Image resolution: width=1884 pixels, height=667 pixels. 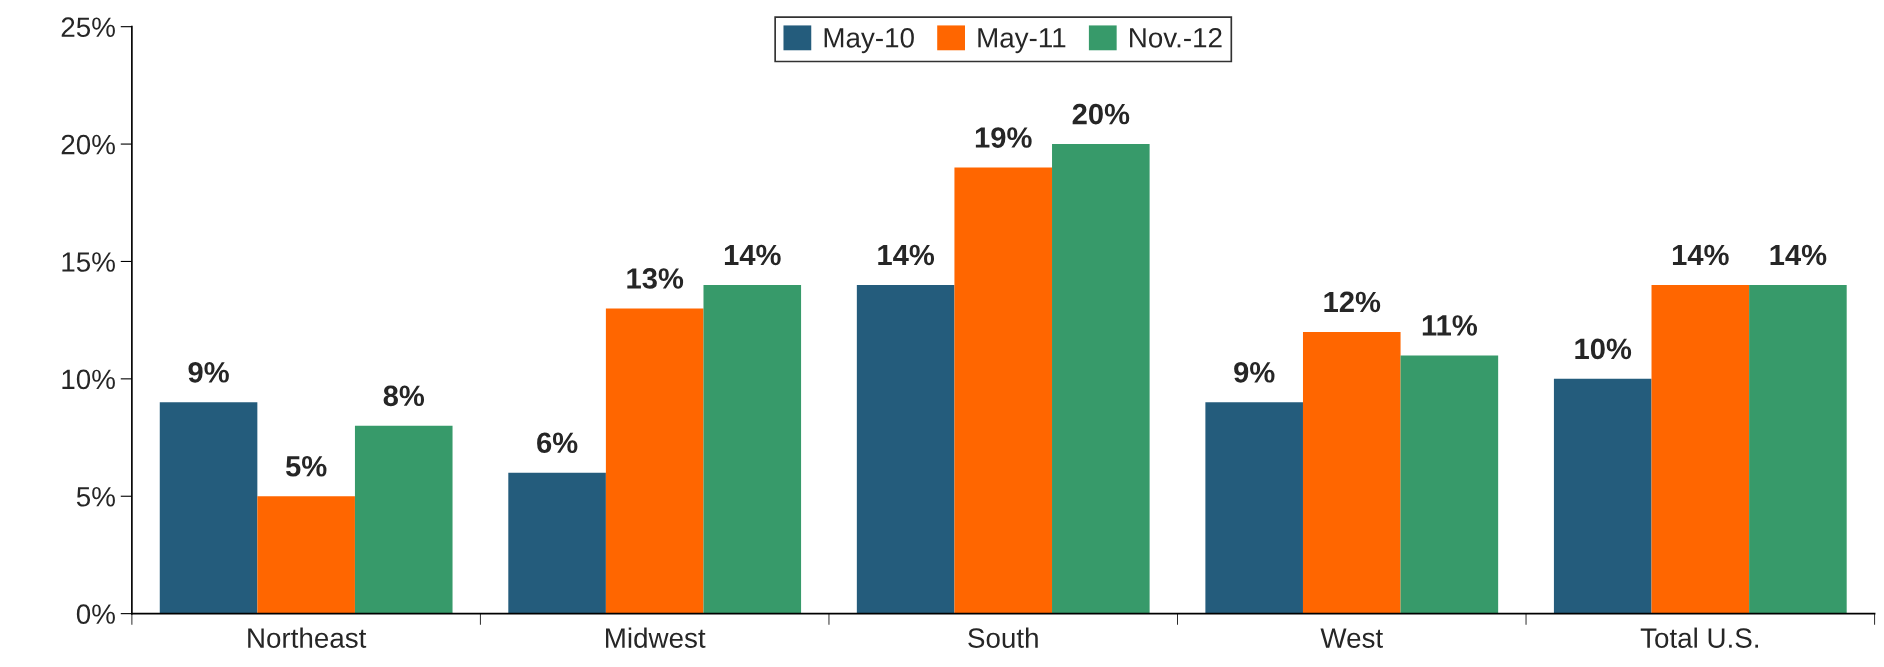 What do you see at coordinates (88, 262) in the screenshot?
I see `y-tick-label: 15%` at bounding box center [88, 262].